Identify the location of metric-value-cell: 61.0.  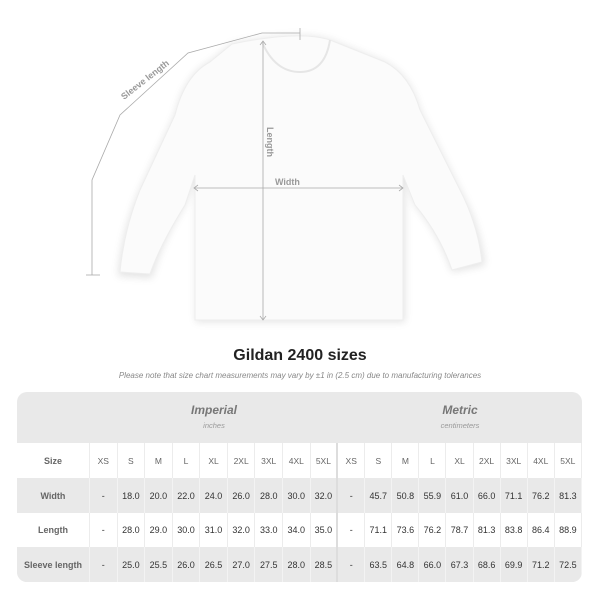
(460, 495).